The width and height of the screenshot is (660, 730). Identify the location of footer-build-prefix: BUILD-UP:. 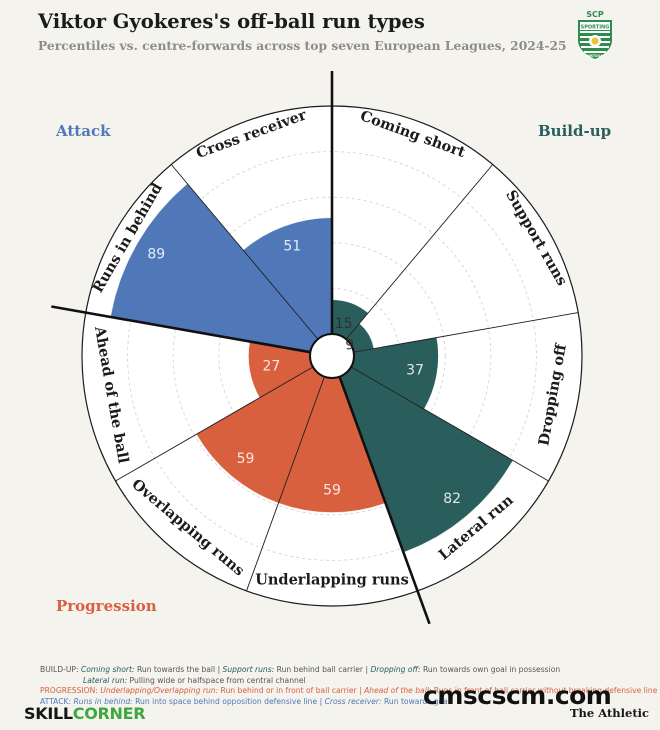
(59, 669).